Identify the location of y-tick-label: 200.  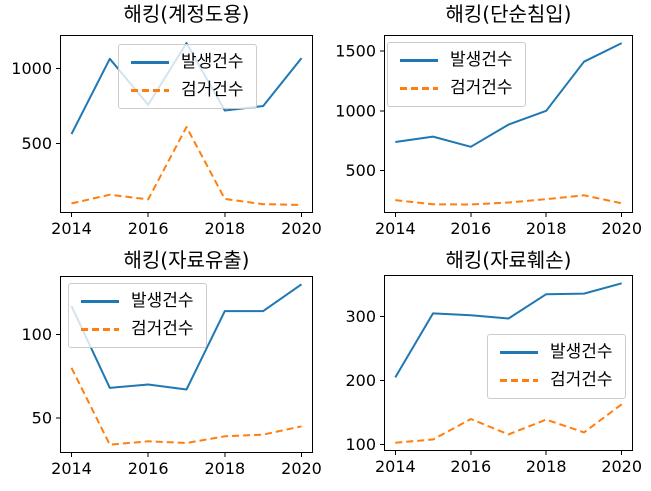
(360, 380).